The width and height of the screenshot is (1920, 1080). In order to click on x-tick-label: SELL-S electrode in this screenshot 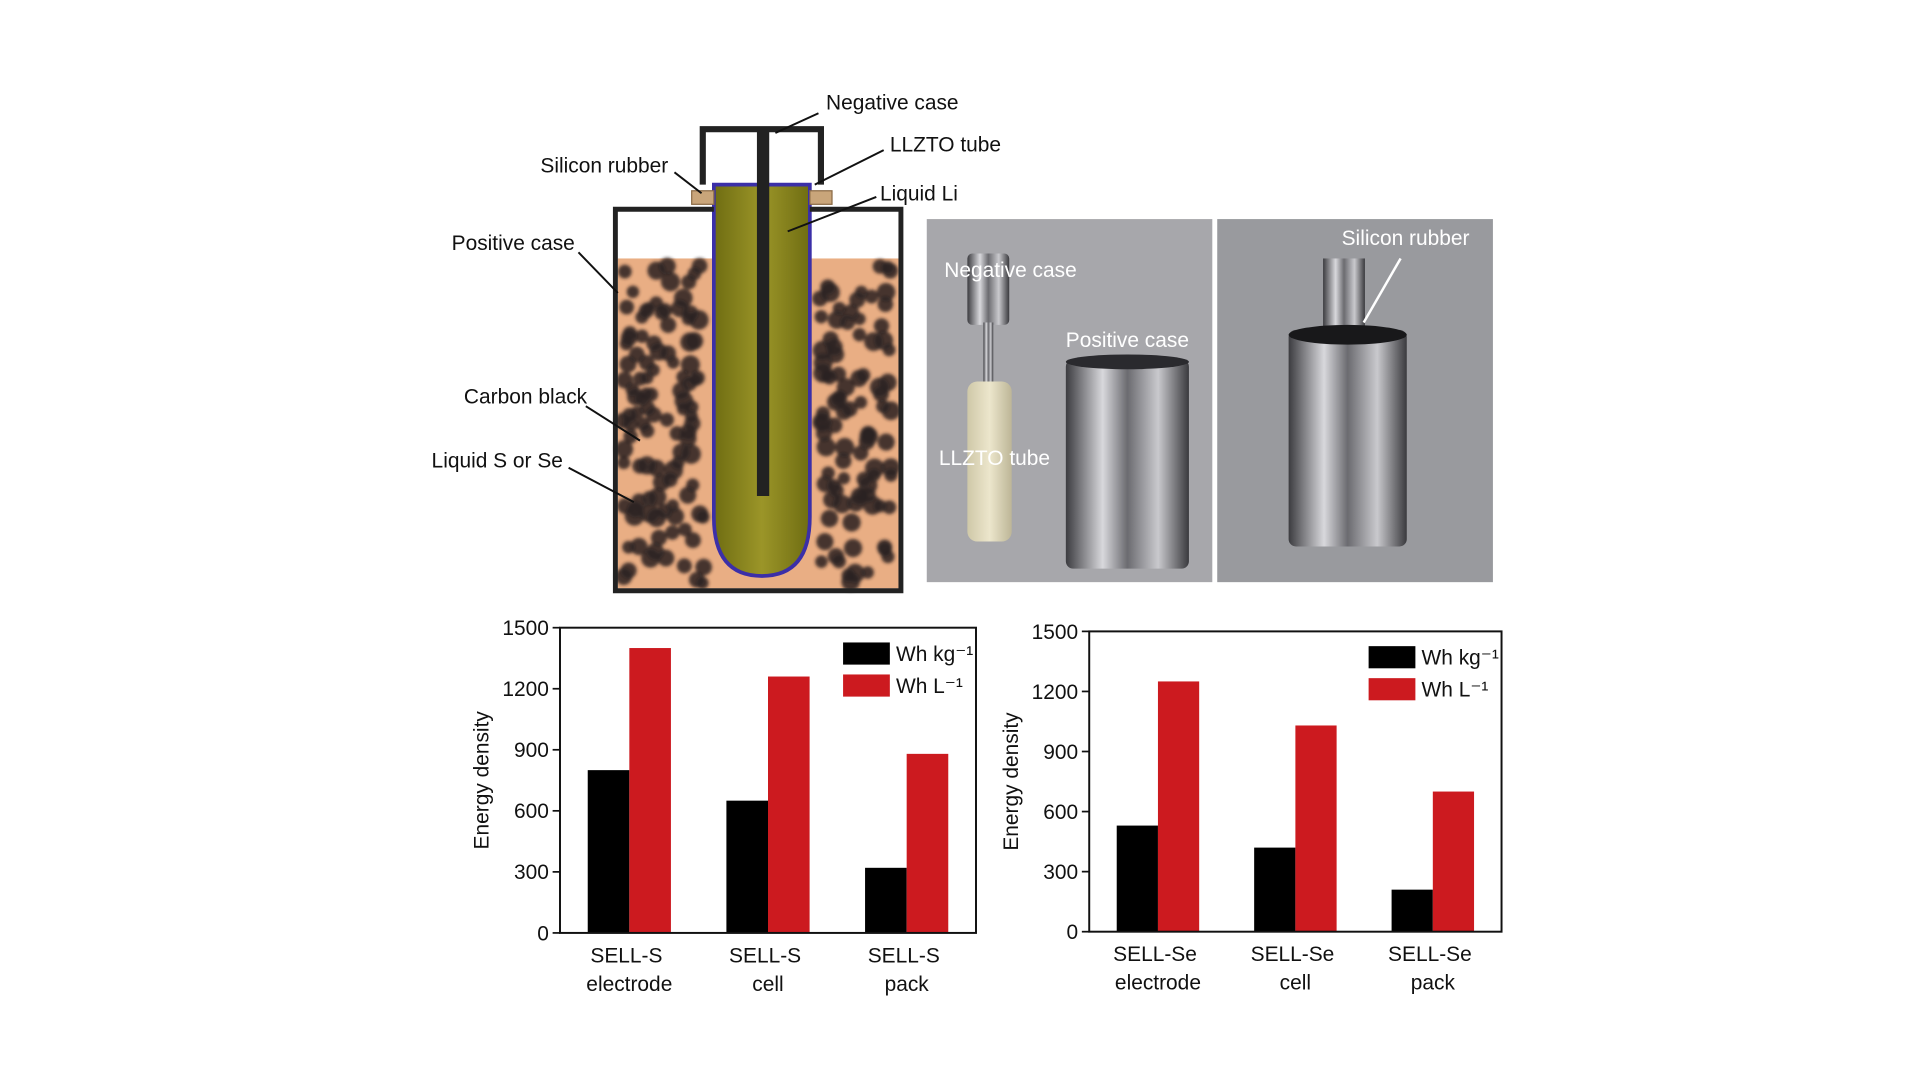, I will do `click(629, 969)`.